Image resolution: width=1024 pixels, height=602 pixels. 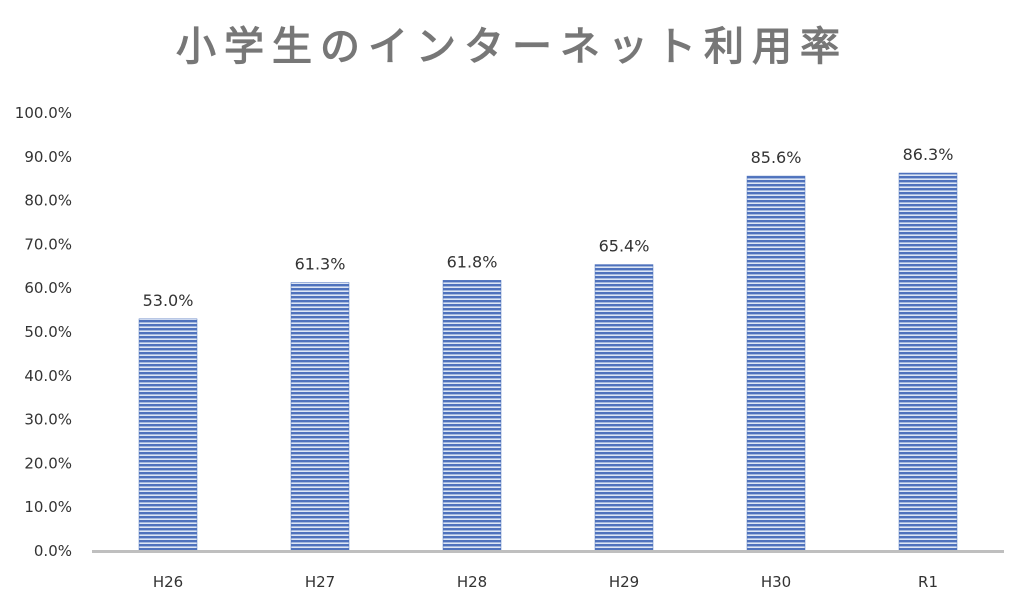 What do you see at coordinates (48, 332) in the screenshot?
I see `y-tick-label: 50.0%` at bounding box center [48, 332].